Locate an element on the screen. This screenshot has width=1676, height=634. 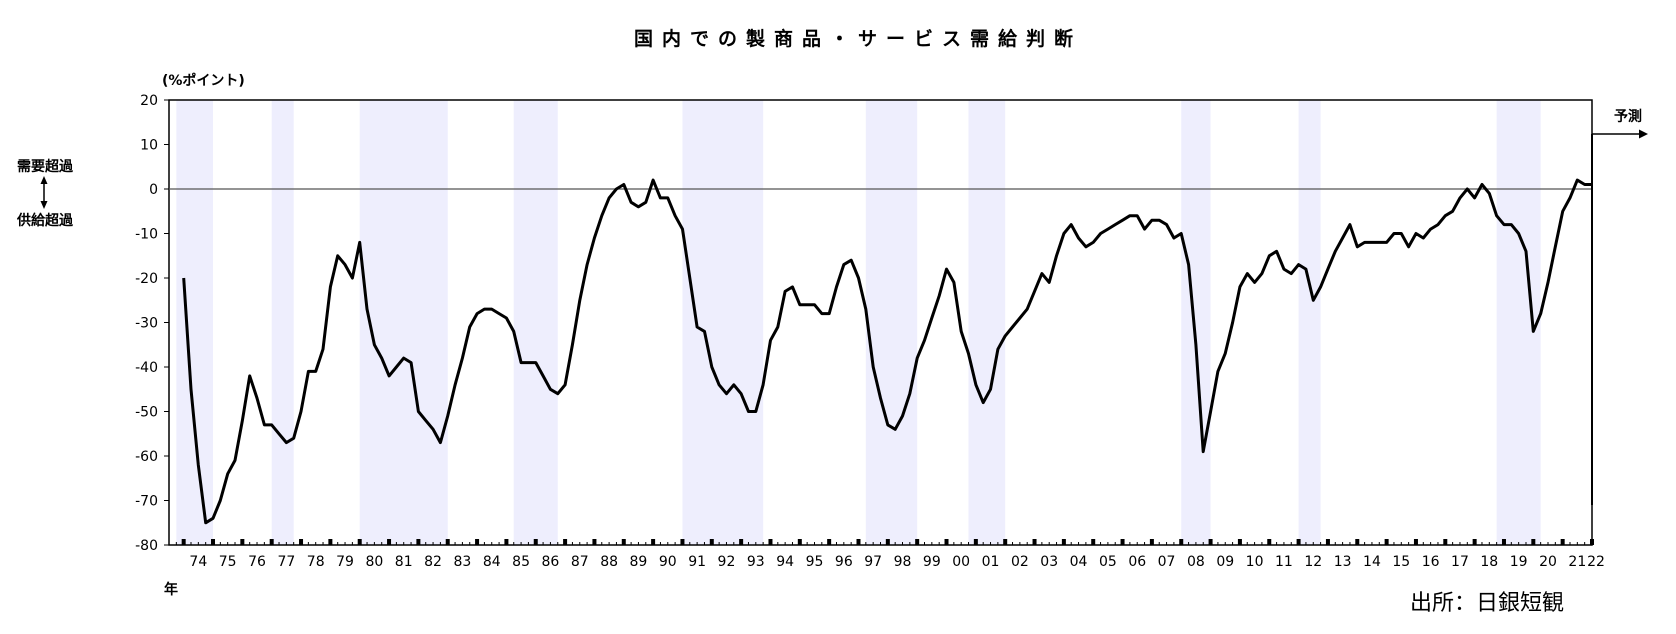
y-tick-label: -10 is located at coordinates (146, 235).